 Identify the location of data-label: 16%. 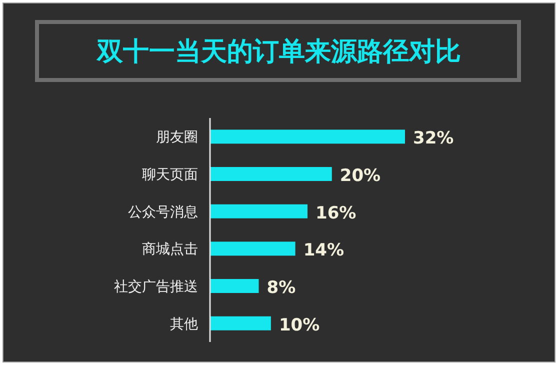
(336, 213).